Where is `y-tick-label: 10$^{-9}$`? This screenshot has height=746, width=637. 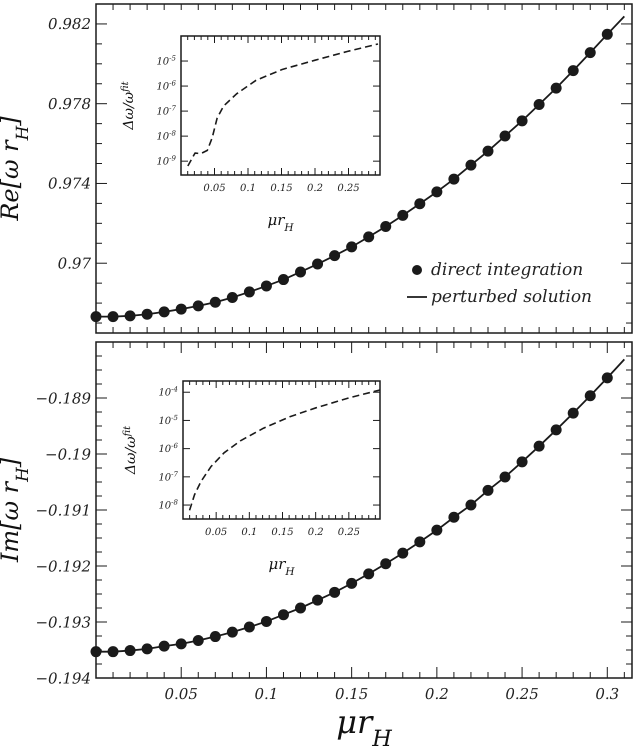 y-tick-label: 10$^{-9}$ is located at coordinates (166, 161).